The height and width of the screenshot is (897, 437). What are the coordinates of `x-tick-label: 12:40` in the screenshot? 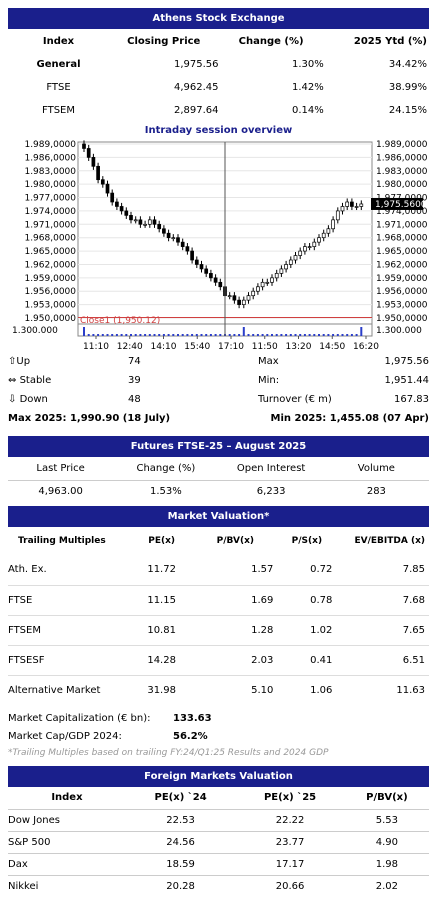 It's located at (130, 347).